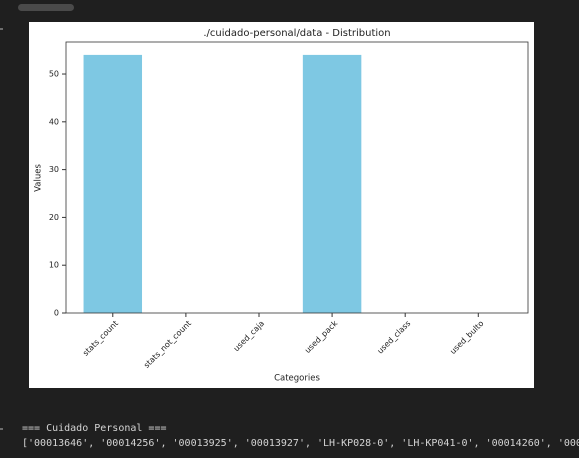 This screenshot has height=458, width=579. Describe the element at coordinates (94, 428) in the screenshot. I see `output-header: === Cuidado Personal ===` at that location.